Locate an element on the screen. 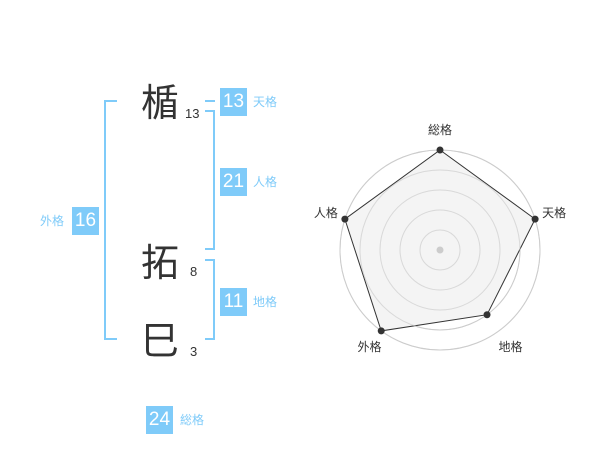 The image size is (600, 470). gaikaku-label: 外格 is located at coordinates (52, 221).